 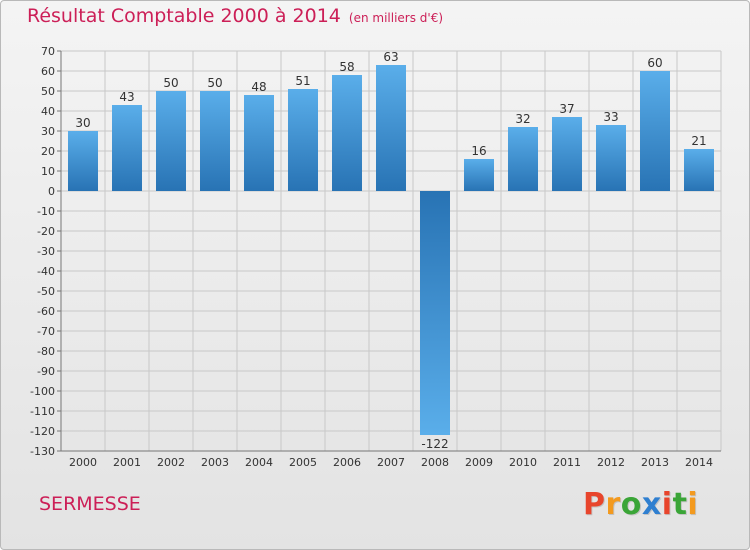 What do you see at coordinates (46, 311) in the screenshot?
I see `y-tick-label: -60` at bounding box center [46, 311].